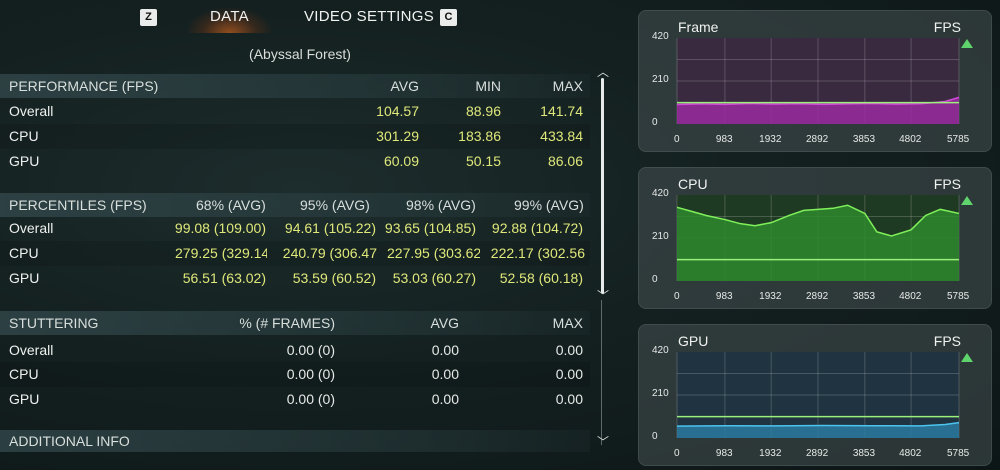 Image resolution: width=1000 pixels, height=470 pixels. Describe the element at coordinates (84, 86) in the screenshot. I see `performance-title: PERFORMANCE (FPS)` at that location.